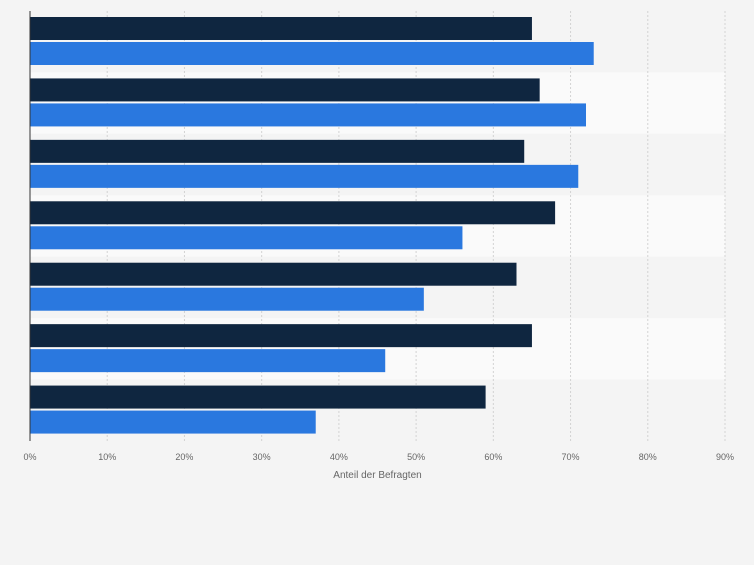  What do you see at coordinates (378, 457) in the screenshot?
I see `x-tick-labels: 0% 10% 20% 30% 40% 50% 60% 70% 80% 90%` at bounding box center [378, 457].